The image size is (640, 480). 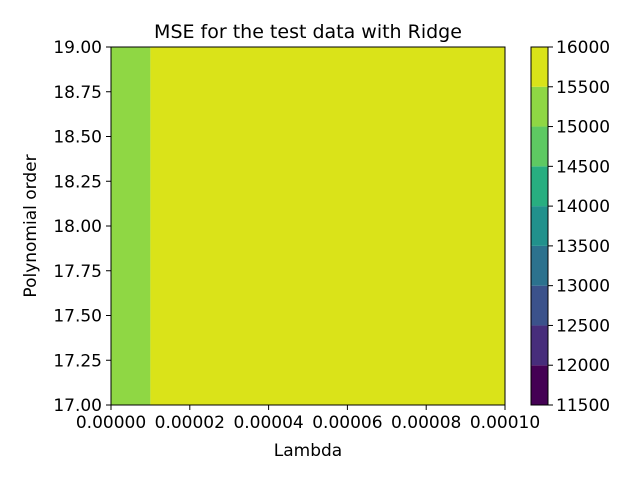 I want to click on colorbar-tick-label: 13000, so click(x=583, y=287).